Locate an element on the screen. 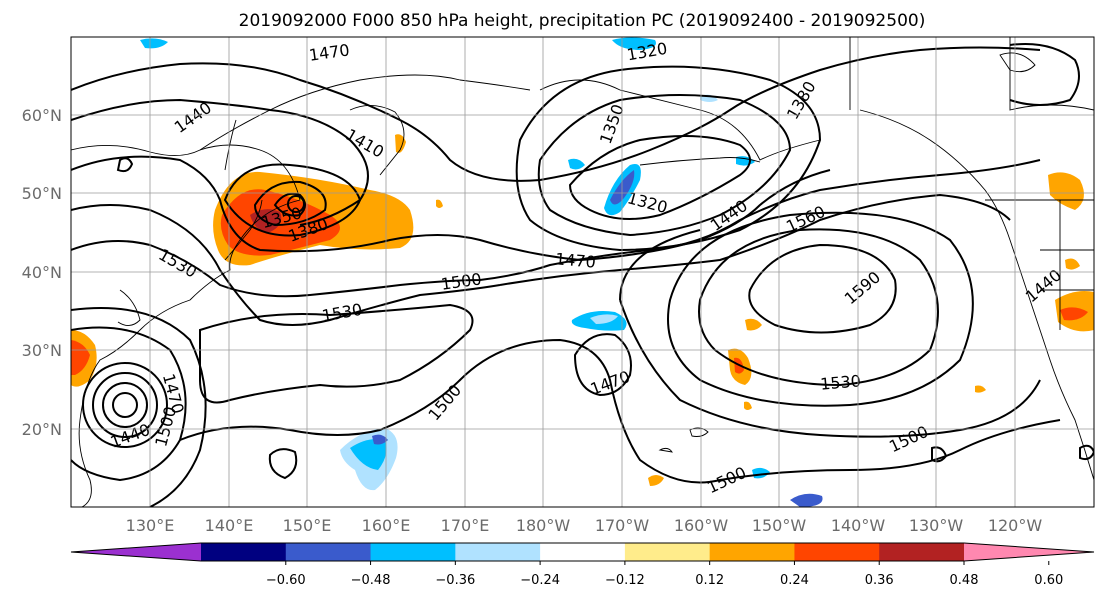 Image resolution: width=1105 pixels, height=601 pixels. lat-label: 20°N is located at coordinates (42, 429).